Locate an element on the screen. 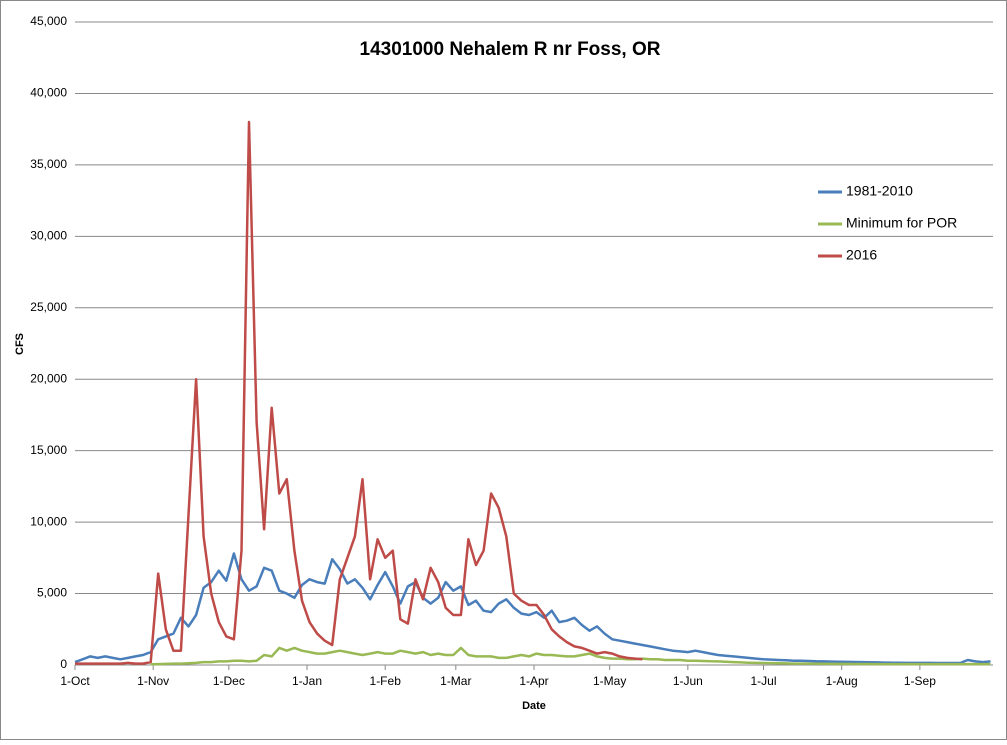  y-tick-label: 40,000 is located at coordinates (48, 93).